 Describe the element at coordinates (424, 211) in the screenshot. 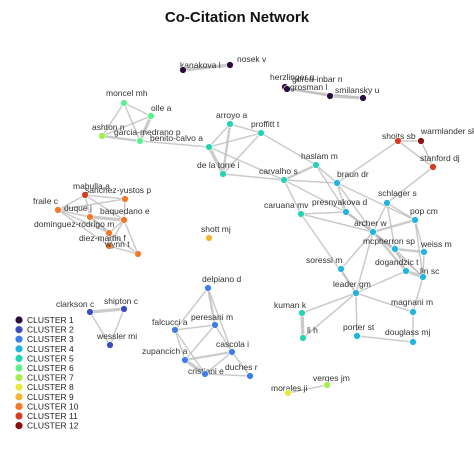

I see `node-label: pop cm` at that location.